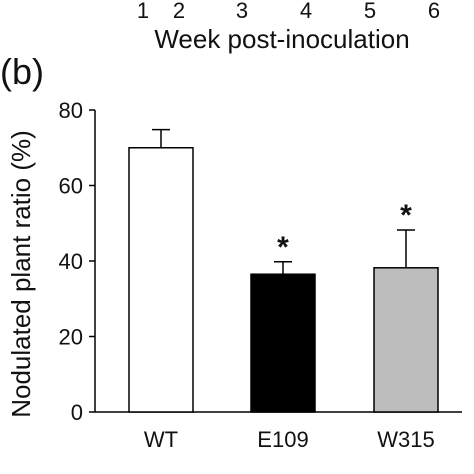 The height and width of the screenshot is (474, 474). Describe the element at coordinates (306, 11) in the screenshot. I see `top-axis-tick-label: 4` at that location.